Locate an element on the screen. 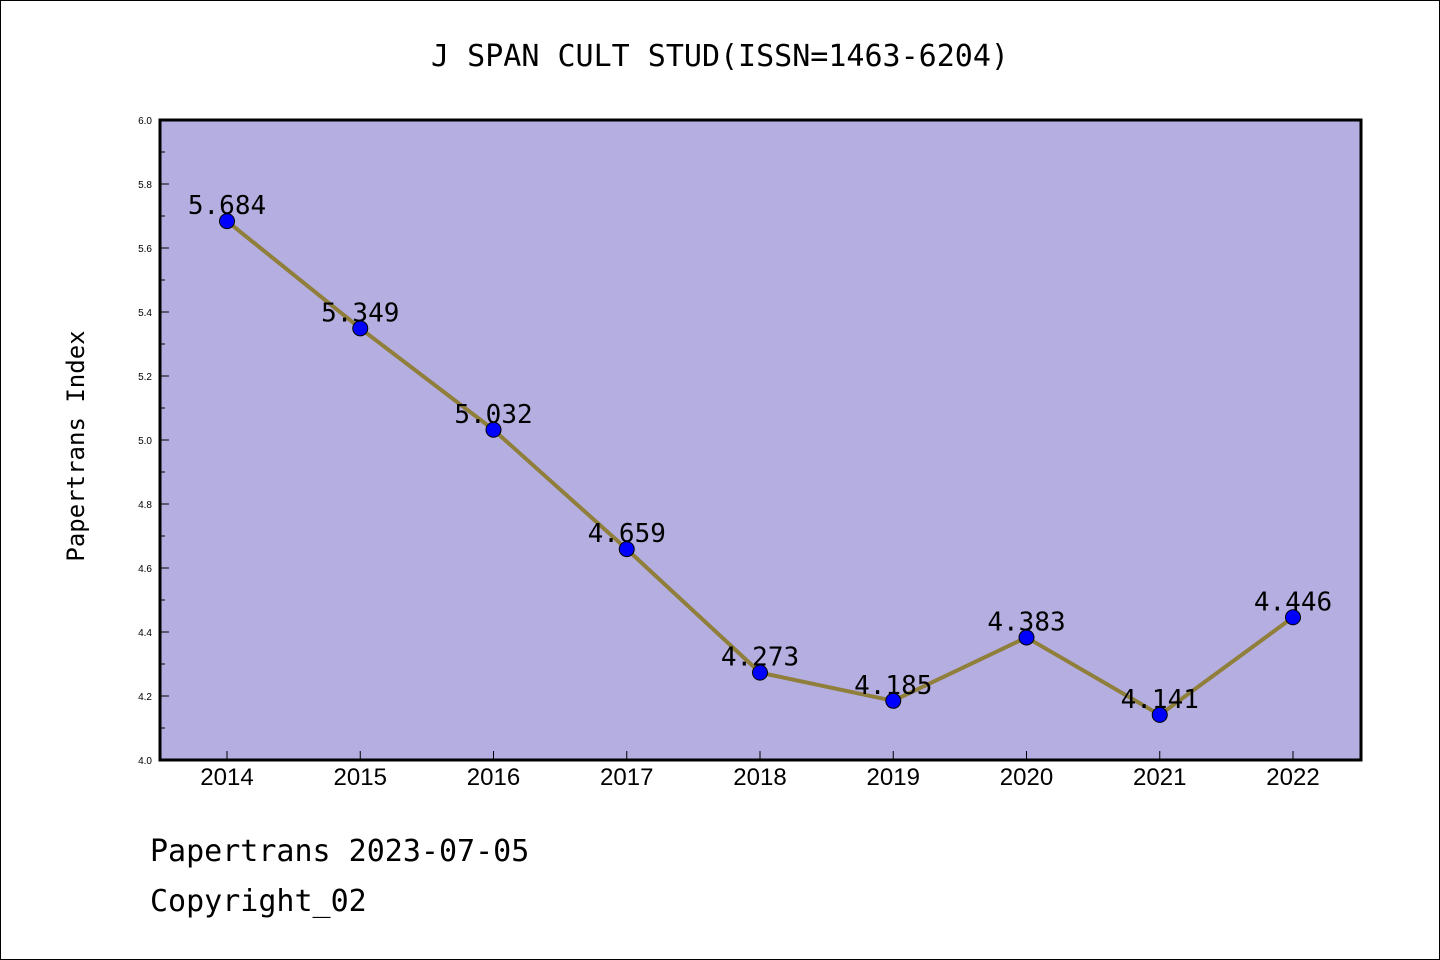 This screenshot has width=1440, height=960. y-tick-label: 4.0 is located at coordinates (145, 761).